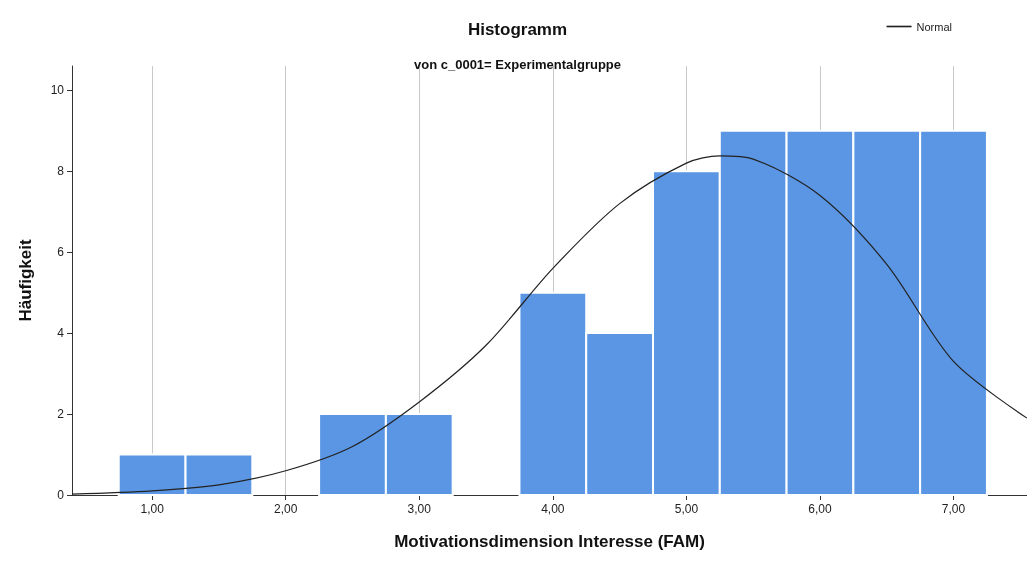 The height and width of the screenshot is (563, 1035). What do you see at coordinates (61, 252) in the screenshot?
I see `y-tick-label: 6` at bounding box center [61, 252].